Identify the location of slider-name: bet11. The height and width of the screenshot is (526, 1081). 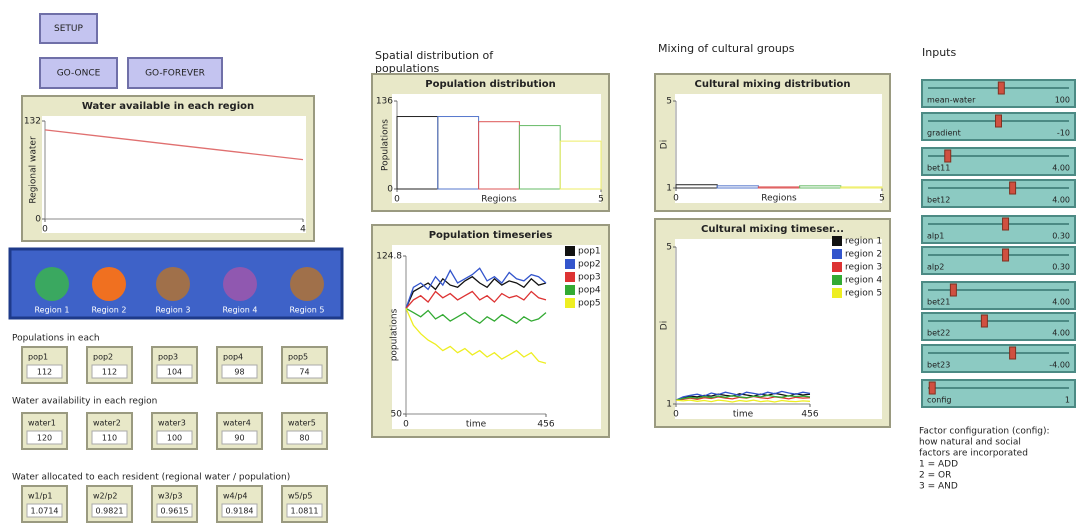
(938, 168).